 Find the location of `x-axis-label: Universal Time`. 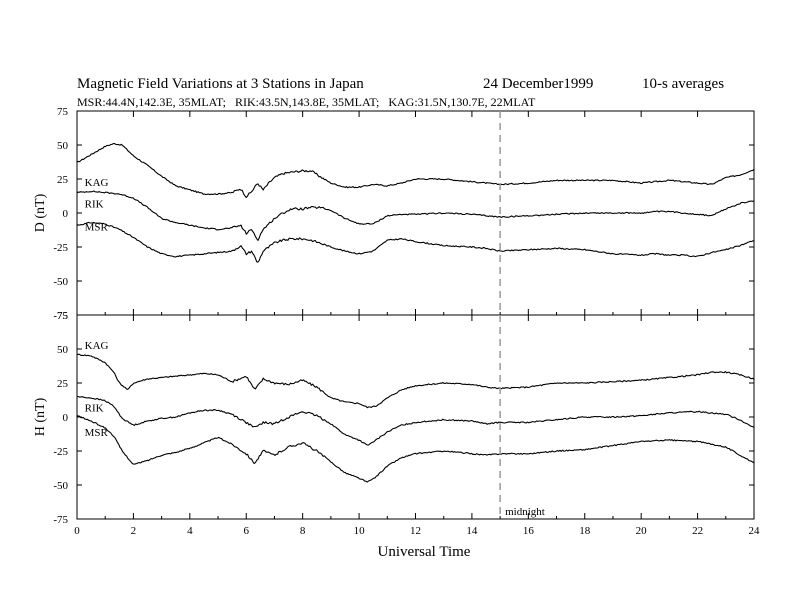

x-axis-label: Universal Time is located at coordinates (424, 552).